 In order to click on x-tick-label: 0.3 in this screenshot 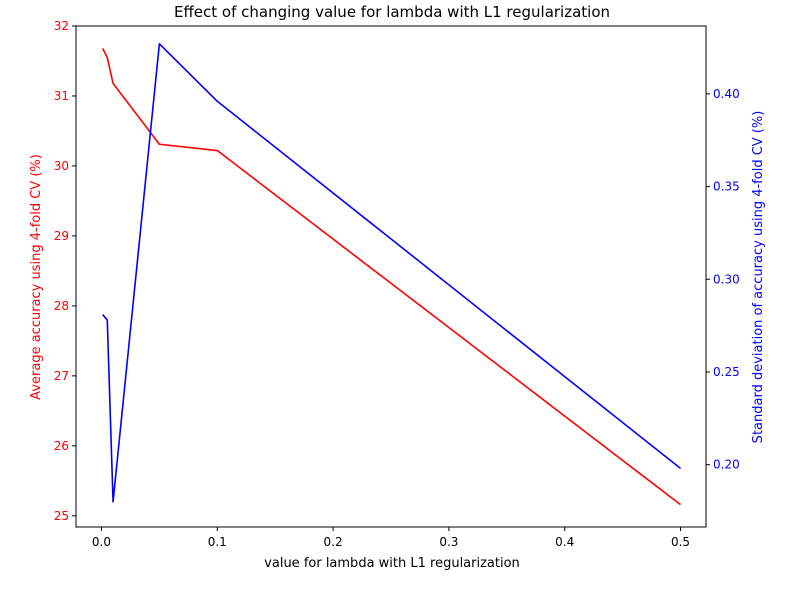, I will do `click(448, 542)`.